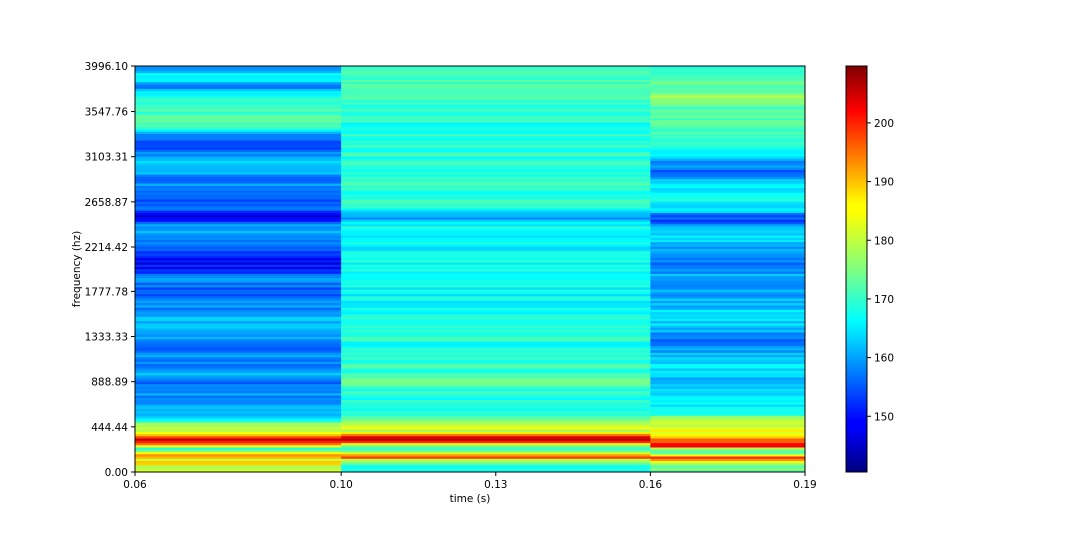  Describe the element at coordinates (106, 292) in the screenshot. I see `y-tick-label: 1777.78` at that location.